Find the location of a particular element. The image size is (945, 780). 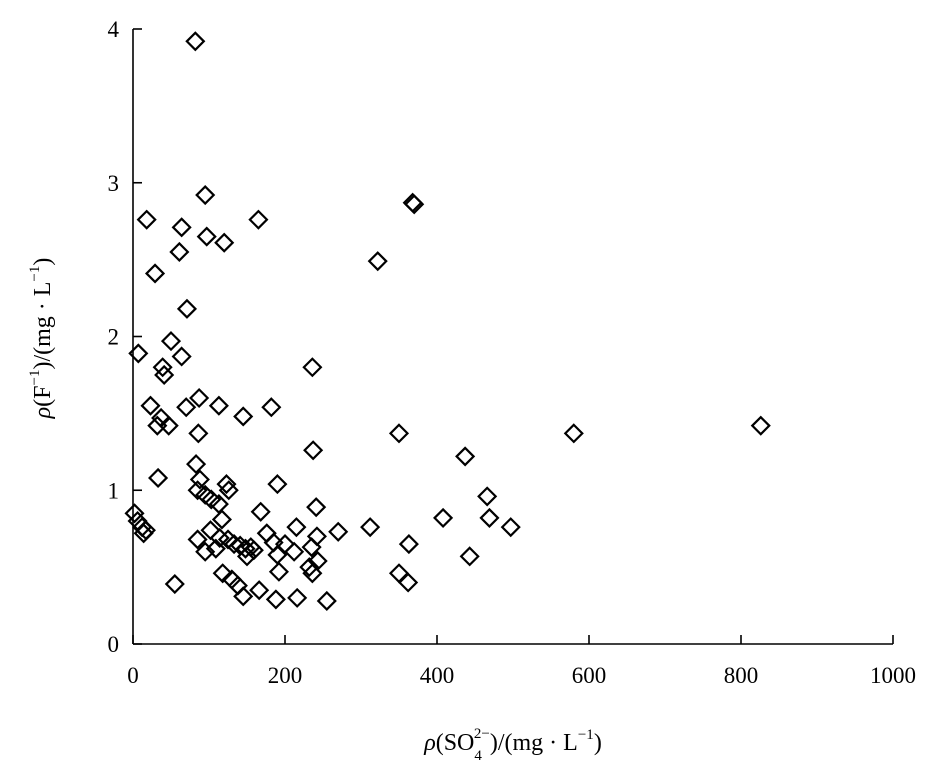

x-axis-superscript: 2− is located at coordinates (482, 734).